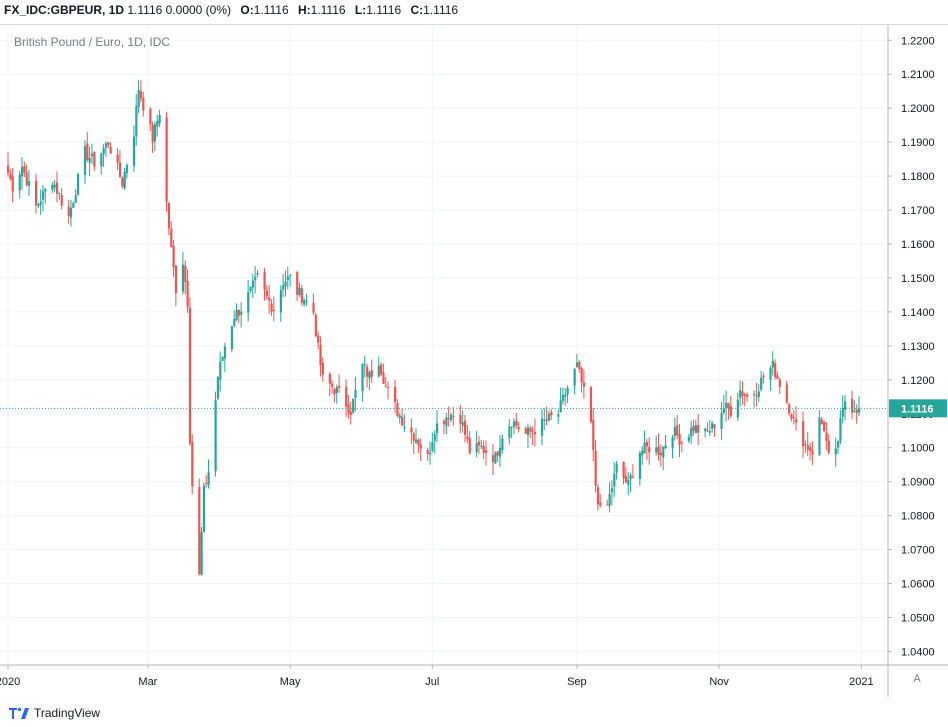 Image resolution: width=948 pixels, height=727 pixels. I want to click on series-title: British Pound / Euro, 1D, IDC, so click(92, 42).